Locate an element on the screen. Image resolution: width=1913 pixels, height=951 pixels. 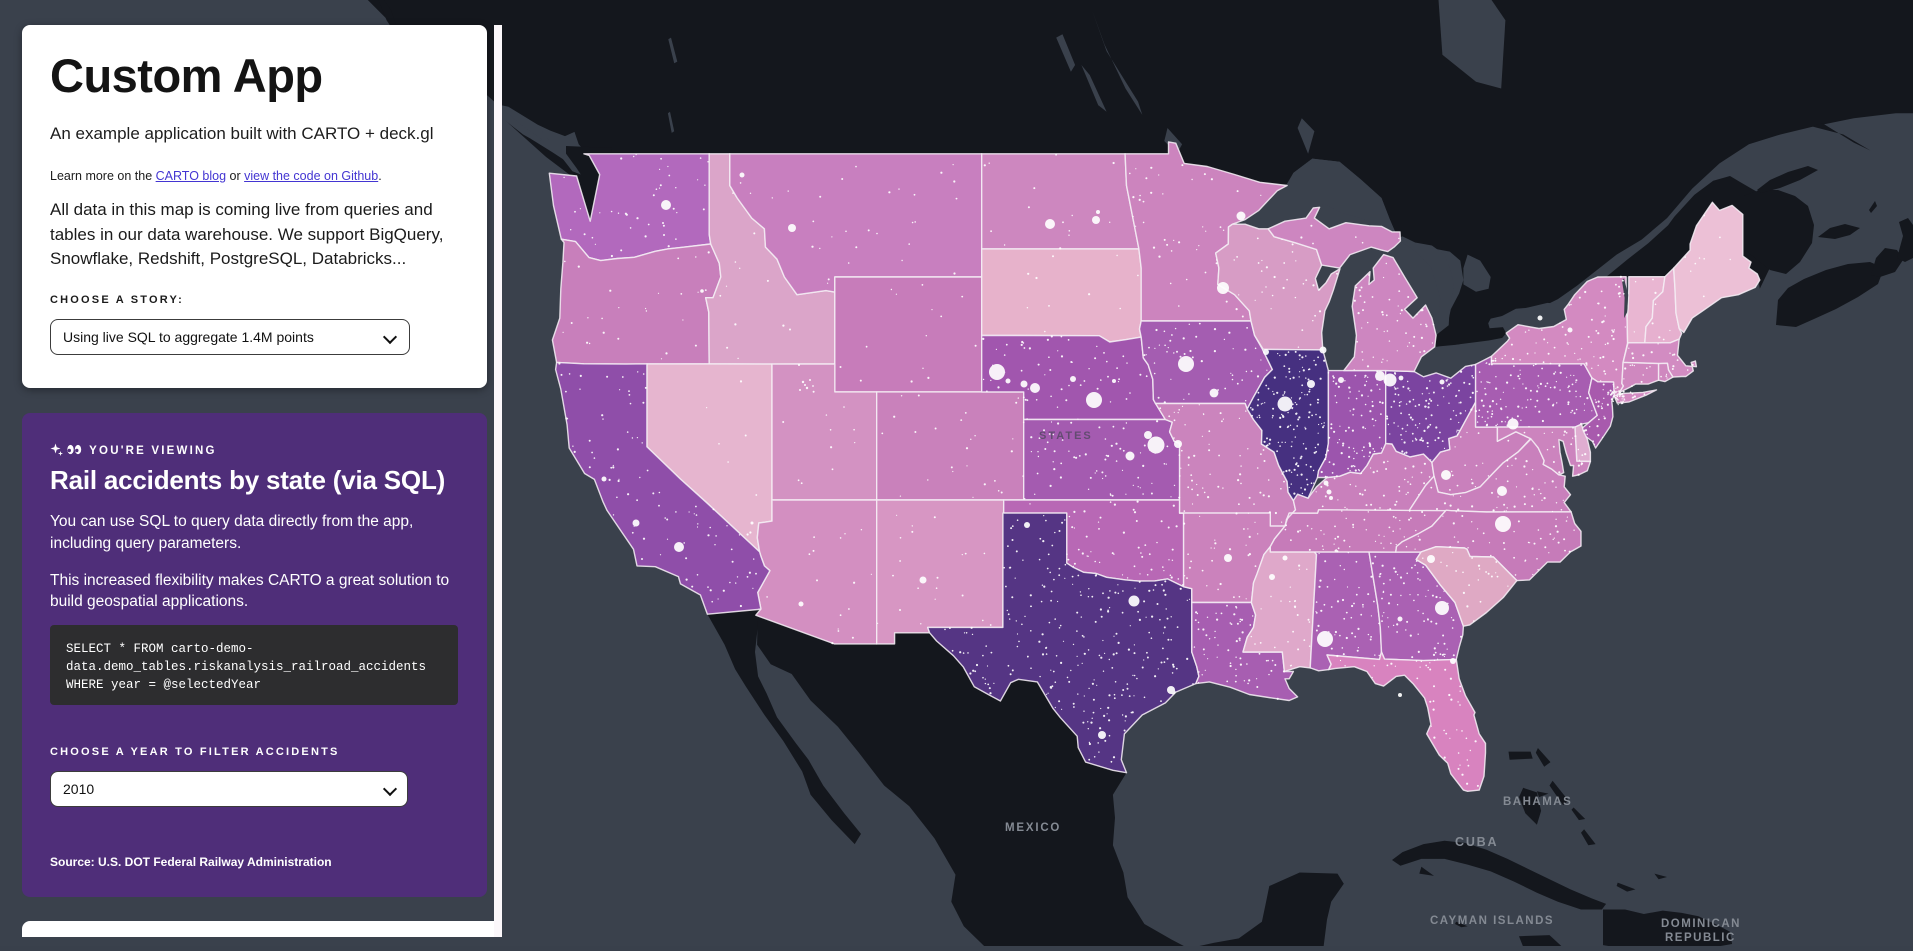
svg-text: CAYMAN ISLANDS is located at coordinates (1492, 921).